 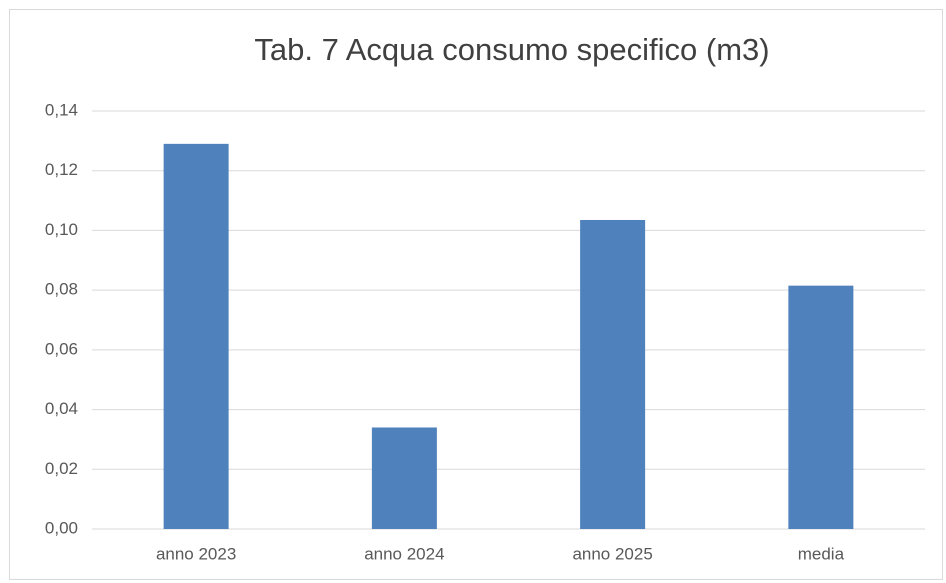 What do you see at coordinates (61, 468) in the screenshot?
I see `y-tick-label: 0,02` at bounding box center [61, 468].